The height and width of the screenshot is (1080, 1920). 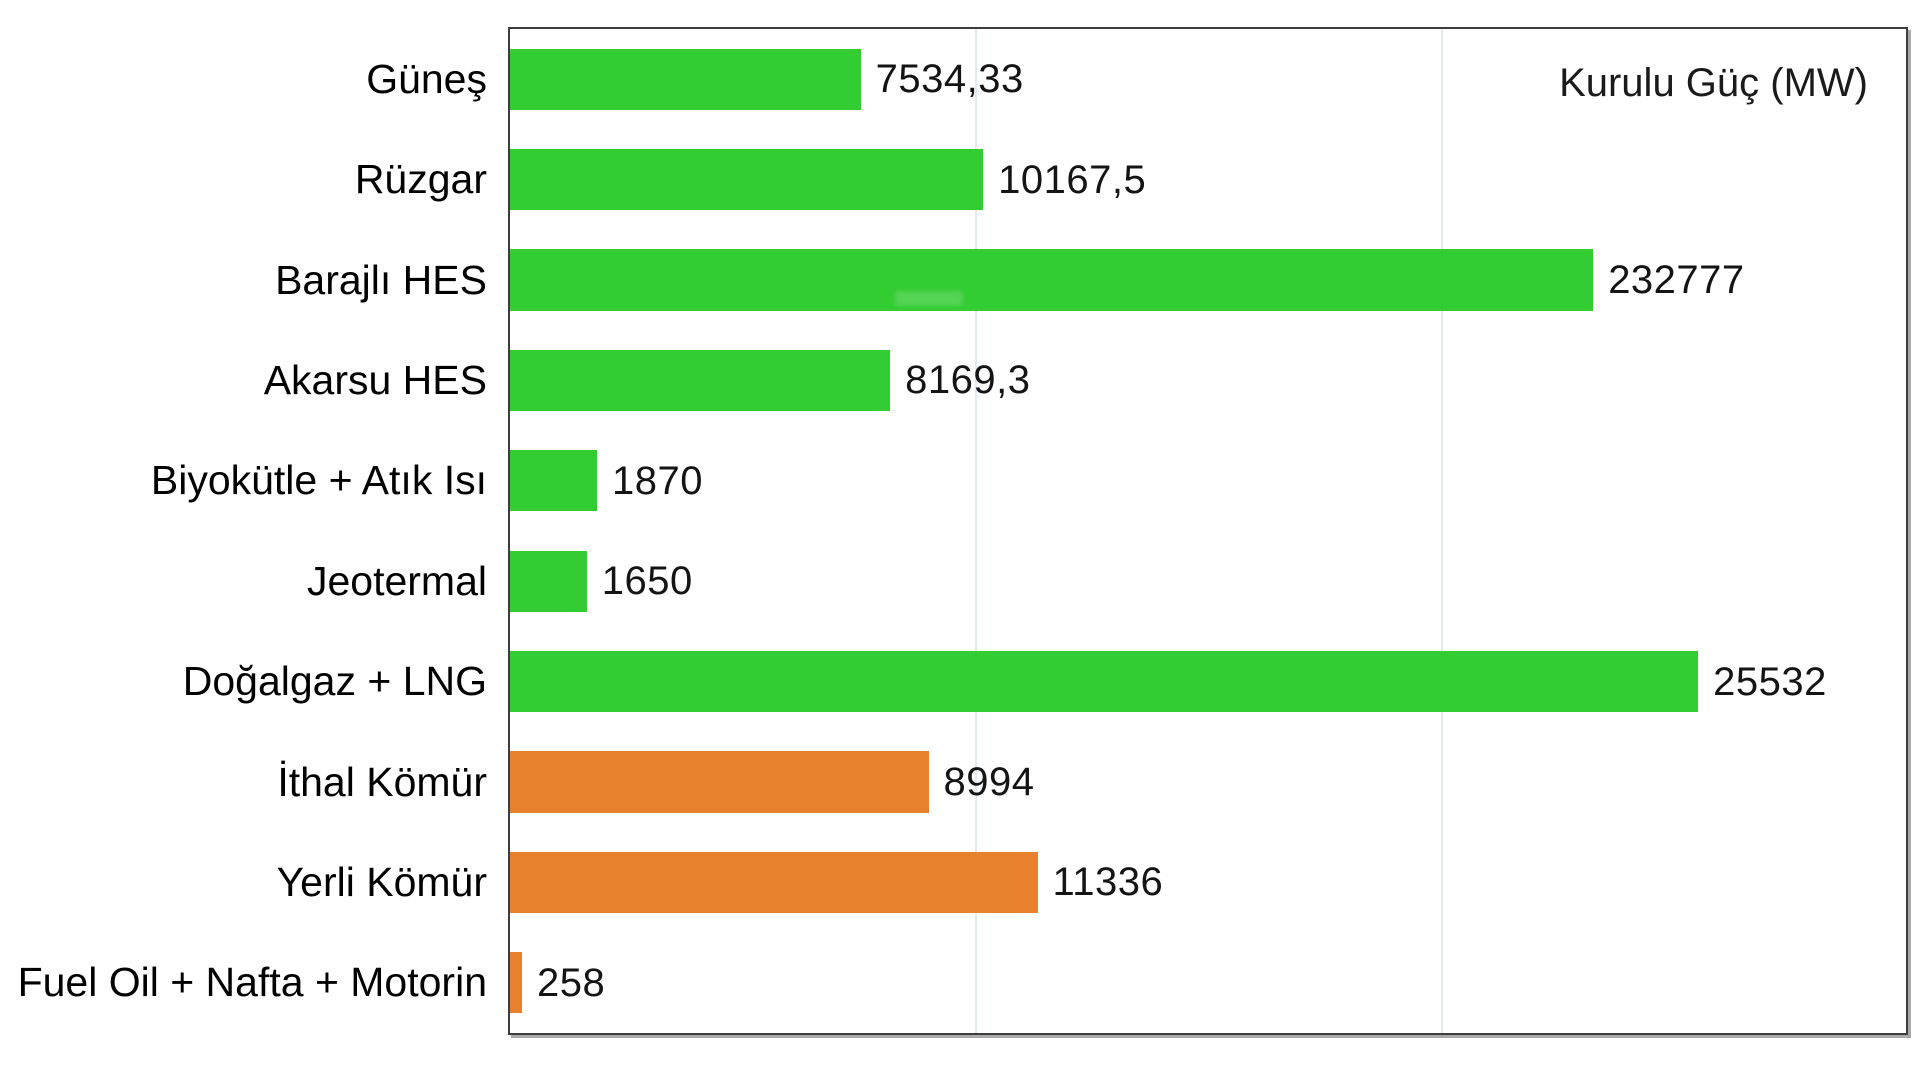 I want to click on bar-value-label: 258, so click(x=571, y=982).